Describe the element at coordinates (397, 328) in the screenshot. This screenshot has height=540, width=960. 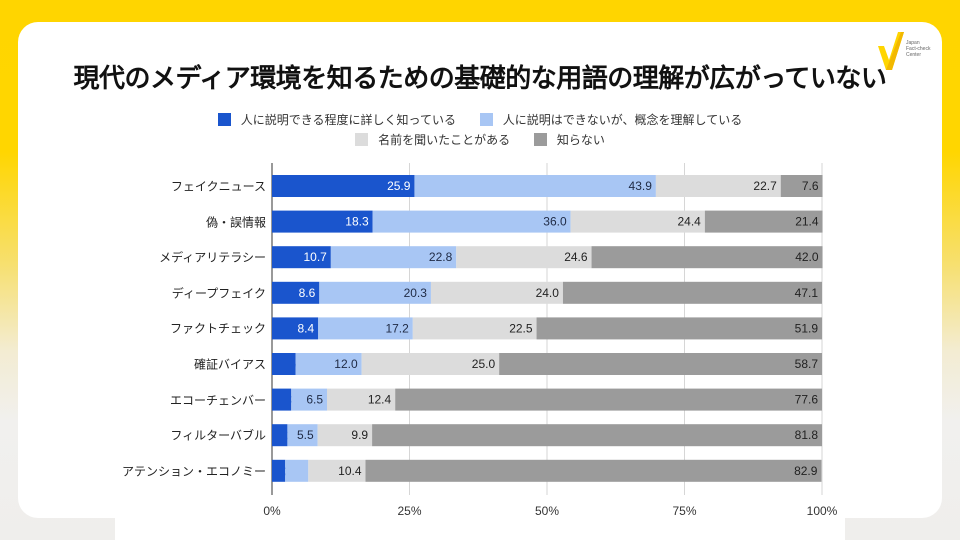
I see `data-label: 17.2` at that location.